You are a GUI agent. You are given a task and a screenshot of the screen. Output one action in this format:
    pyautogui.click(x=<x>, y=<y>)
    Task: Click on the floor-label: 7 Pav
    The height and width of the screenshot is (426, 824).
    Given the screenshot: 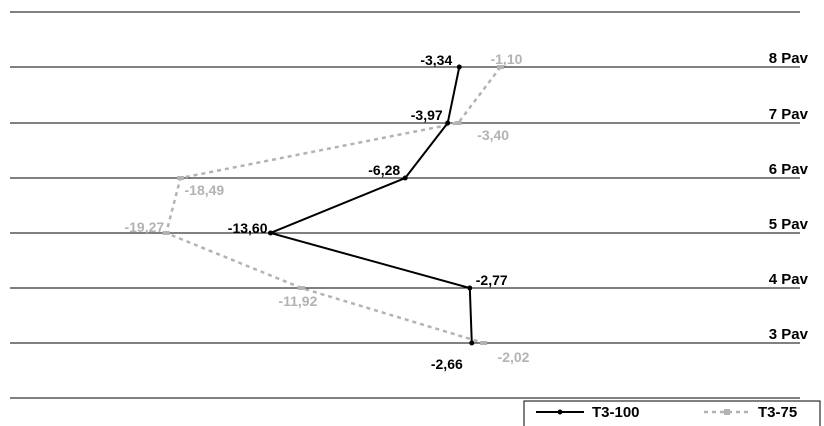 What is the action you would take?
    pyautogui.click(x=789, y=114)
    